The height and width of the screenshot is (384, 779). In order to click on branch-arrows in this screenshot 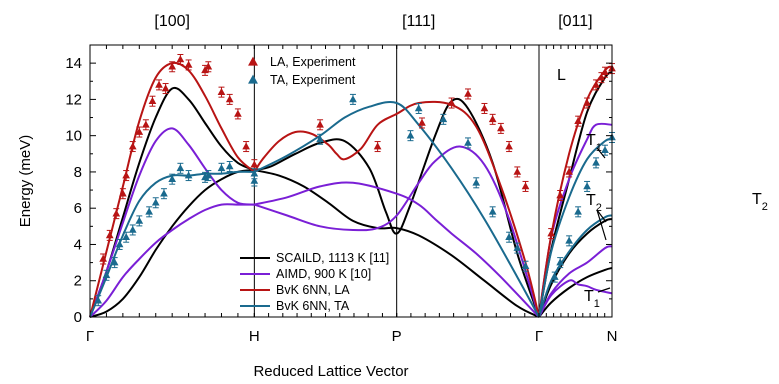, I will do `click(603, 220)`.